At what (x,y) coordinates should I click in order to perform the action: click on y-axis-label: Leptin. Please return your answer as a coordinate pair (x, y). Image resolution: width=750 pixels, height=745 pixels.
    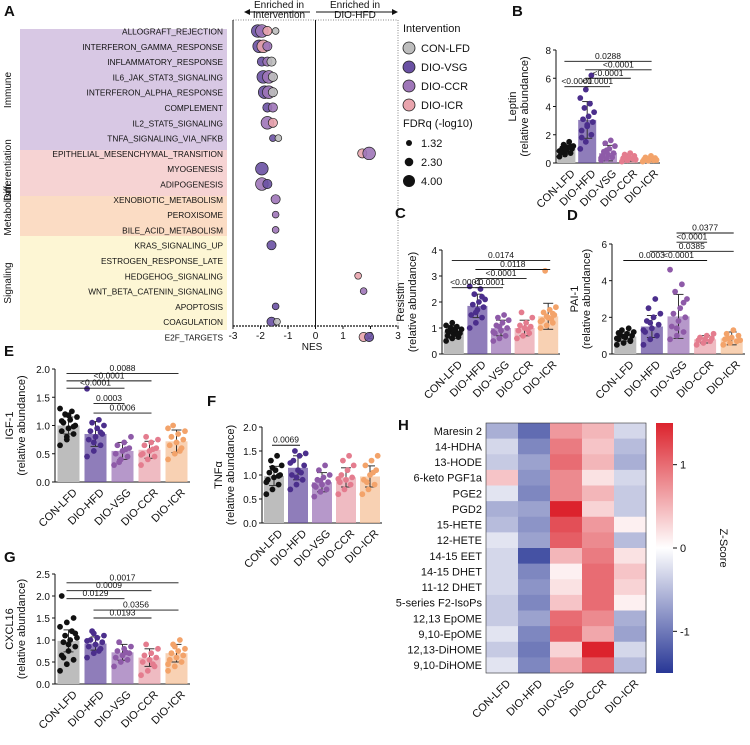
    Looking at the image, I should click on (513, 107).